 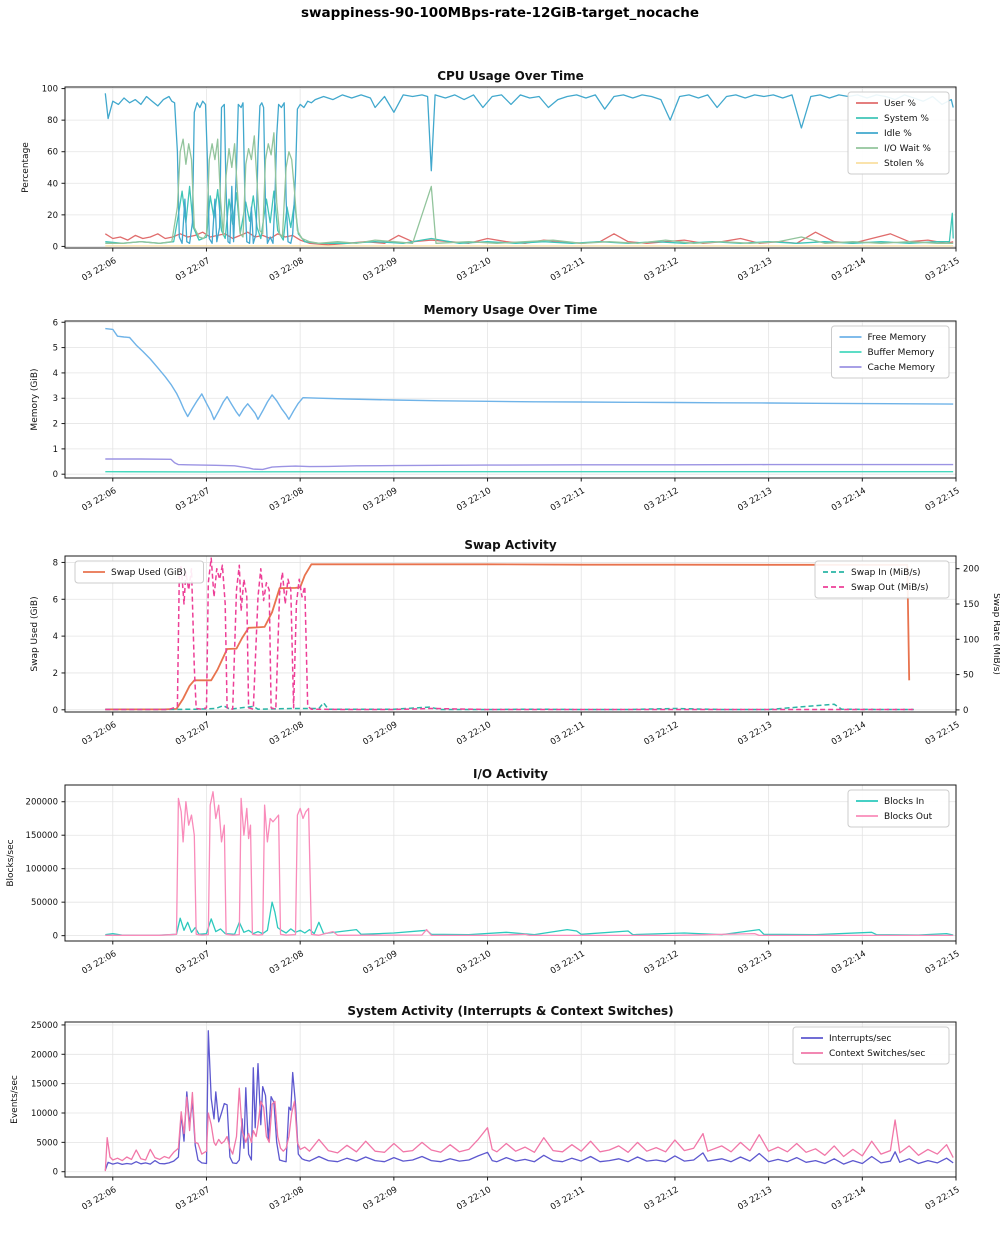 What do you see at coordinates (52, 153) in the screenshot?
I see `y-tick-label: 60` at bounding box center [52, 153].